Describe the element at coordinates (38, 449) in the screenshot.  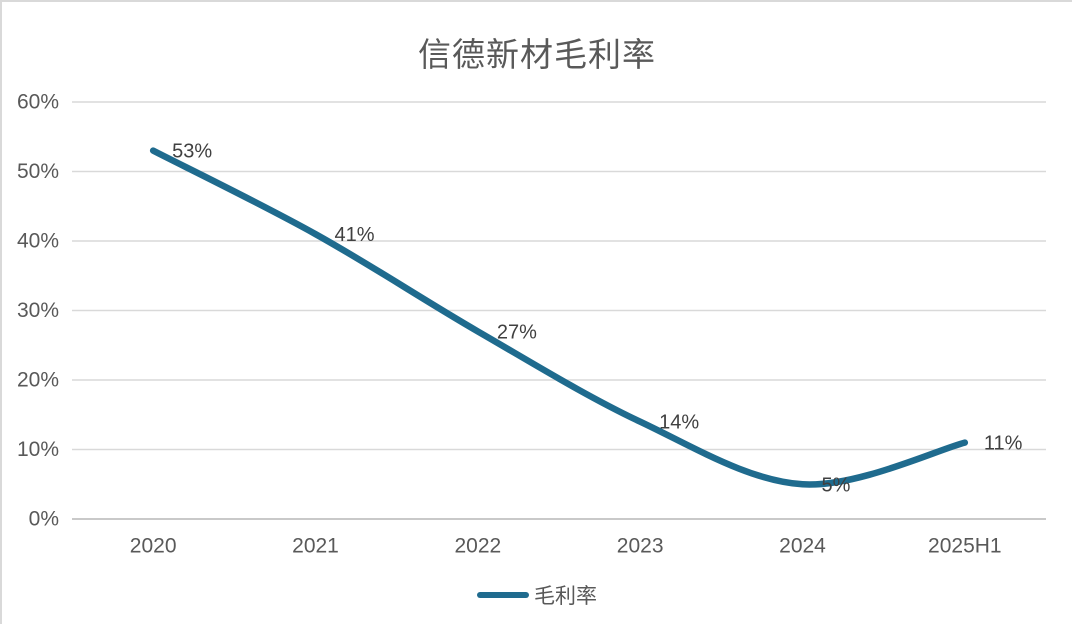
I see `y-tick-label: 10%` at that location.